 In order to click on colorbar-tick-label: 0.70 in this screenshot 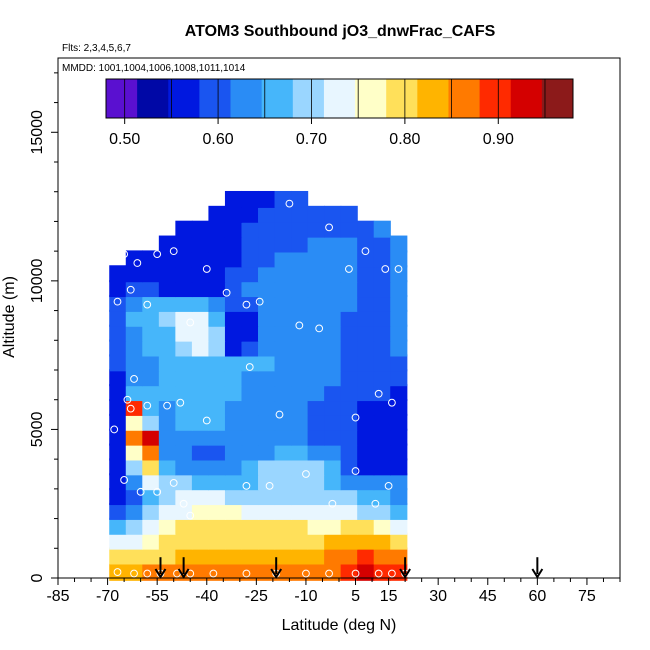, I will do `click(311, 139)`.